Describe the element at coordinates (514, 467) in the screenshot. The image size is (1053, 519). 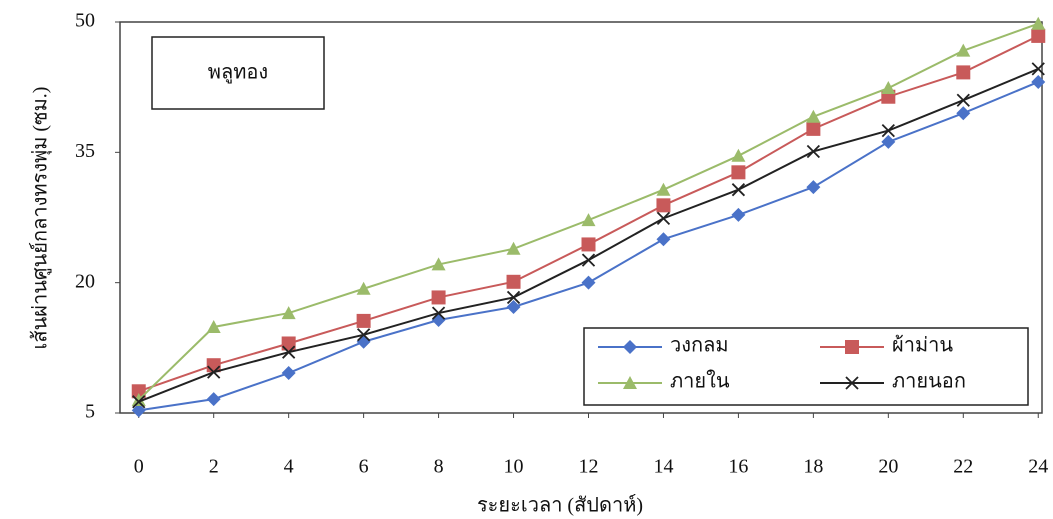
I see `x-tick-label: 10` at that location.